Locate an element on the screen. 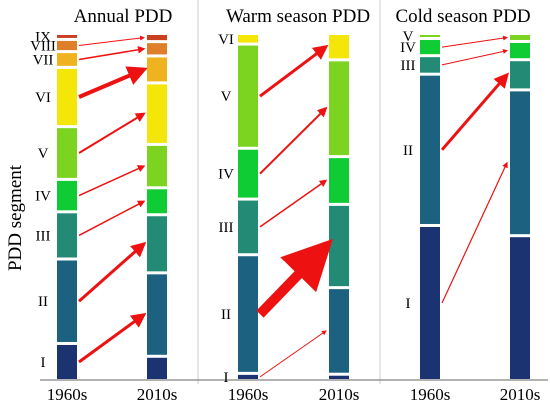 The image size is (550, 407). segment-label-ix: IX is located at coordinates (43, 38).